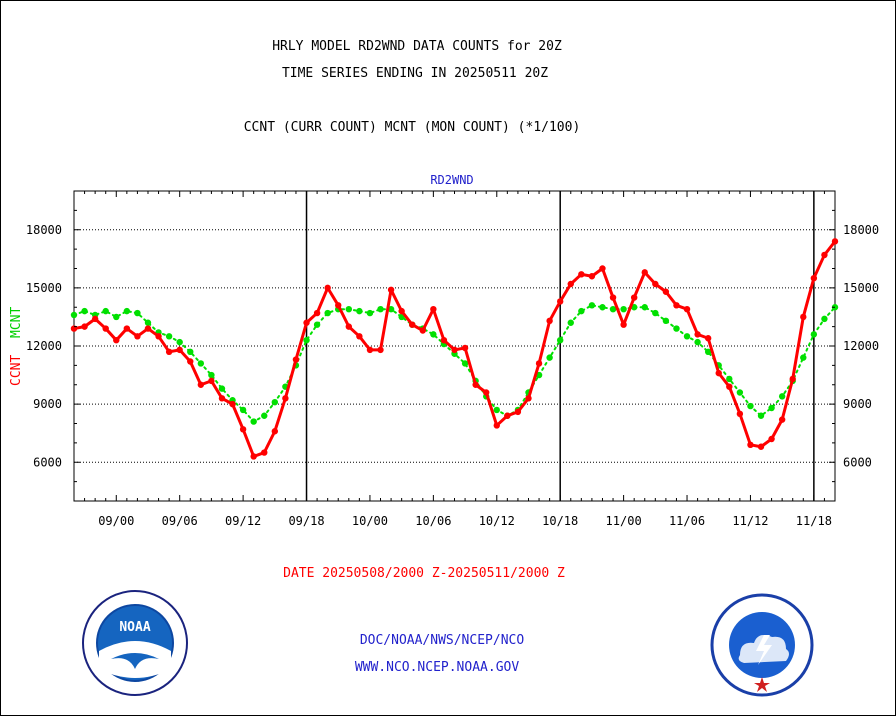  What do you see at coordinates (47, 404) in the screenshot?
I see `y-tick-label-left: 9000` at bounding box center [47, 404].